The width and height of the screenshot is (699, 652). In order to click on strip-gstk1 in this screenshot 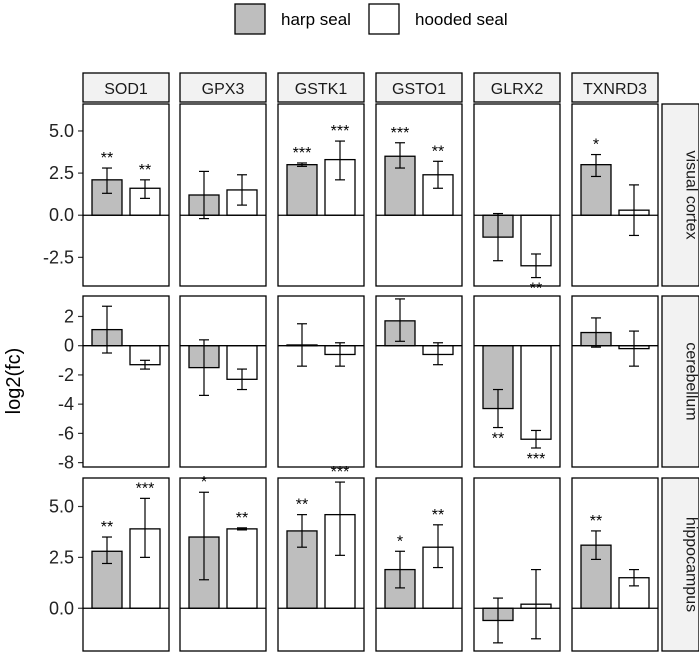, I will do `click(321, 87)`.